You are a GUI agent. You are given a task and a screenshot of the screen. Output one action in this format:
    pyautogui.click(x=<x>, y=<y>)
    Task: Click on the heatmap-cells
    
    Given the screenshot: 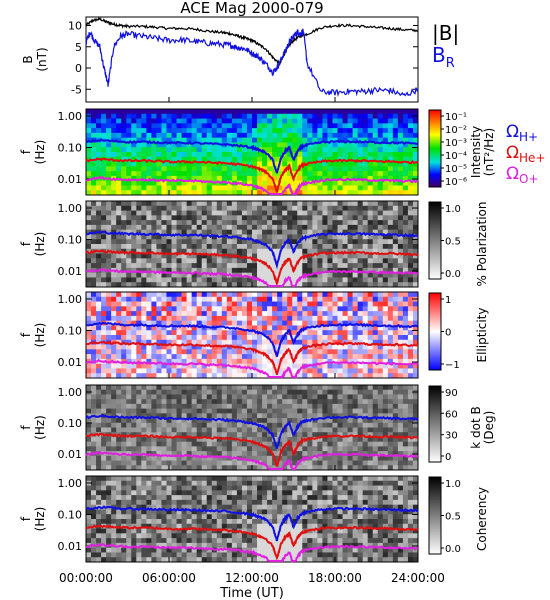 What is the action you would take?
    pyautogui.click(x=252, y=244)
    